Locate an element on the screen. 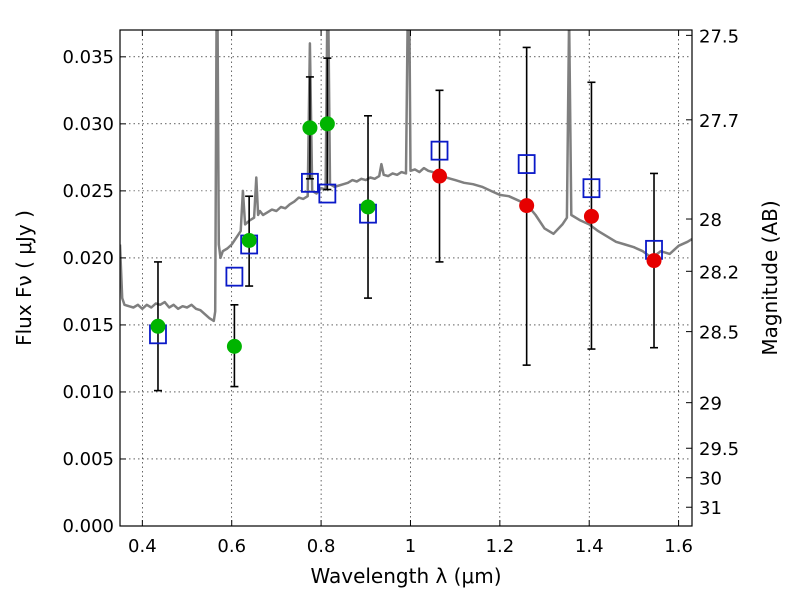 Image resolution: width=800 pixels, height=600 pixels. y-tick-label: 0.025 is located at coordinates (88, 191).